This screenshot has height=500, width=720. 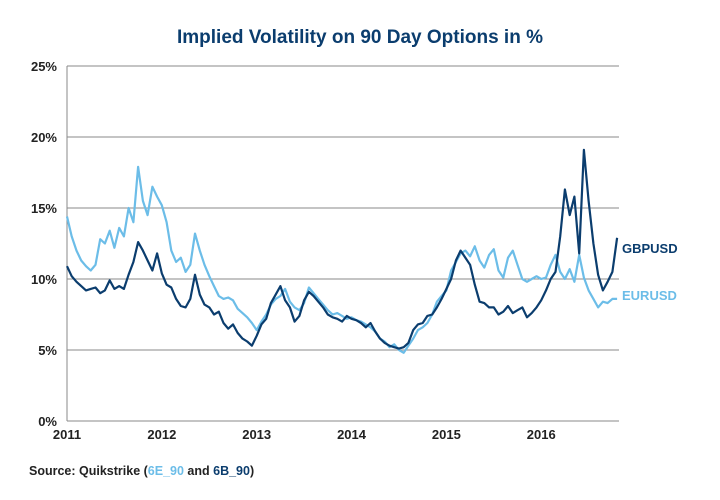 What do you see at coordinates (44, 66) in the screenshot?
I see `y-tick-label: 25%` at bounding box center [44, 66].